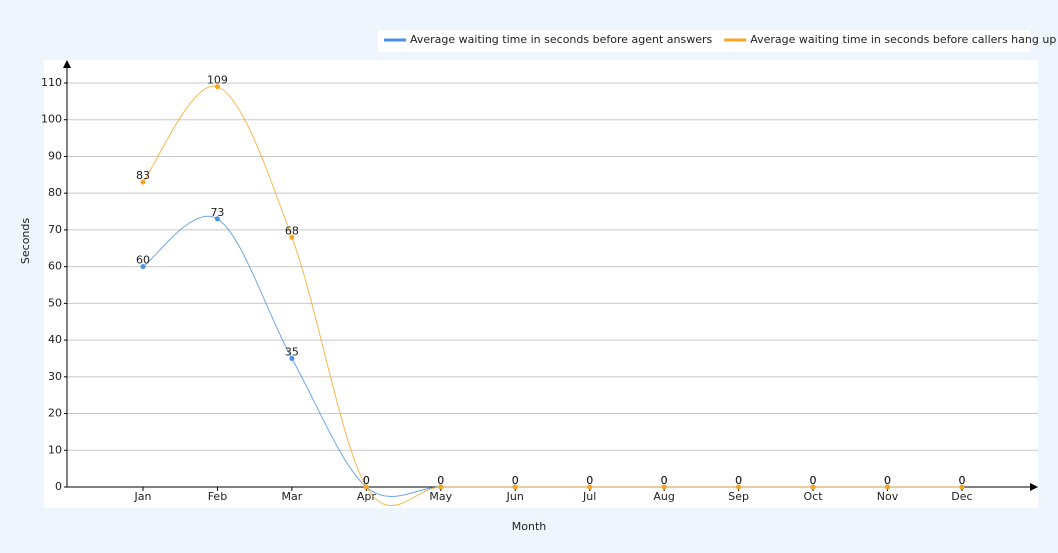 The image size is (1058, 553). I want to click on x-tick-label: Oct, so click(814, 496).